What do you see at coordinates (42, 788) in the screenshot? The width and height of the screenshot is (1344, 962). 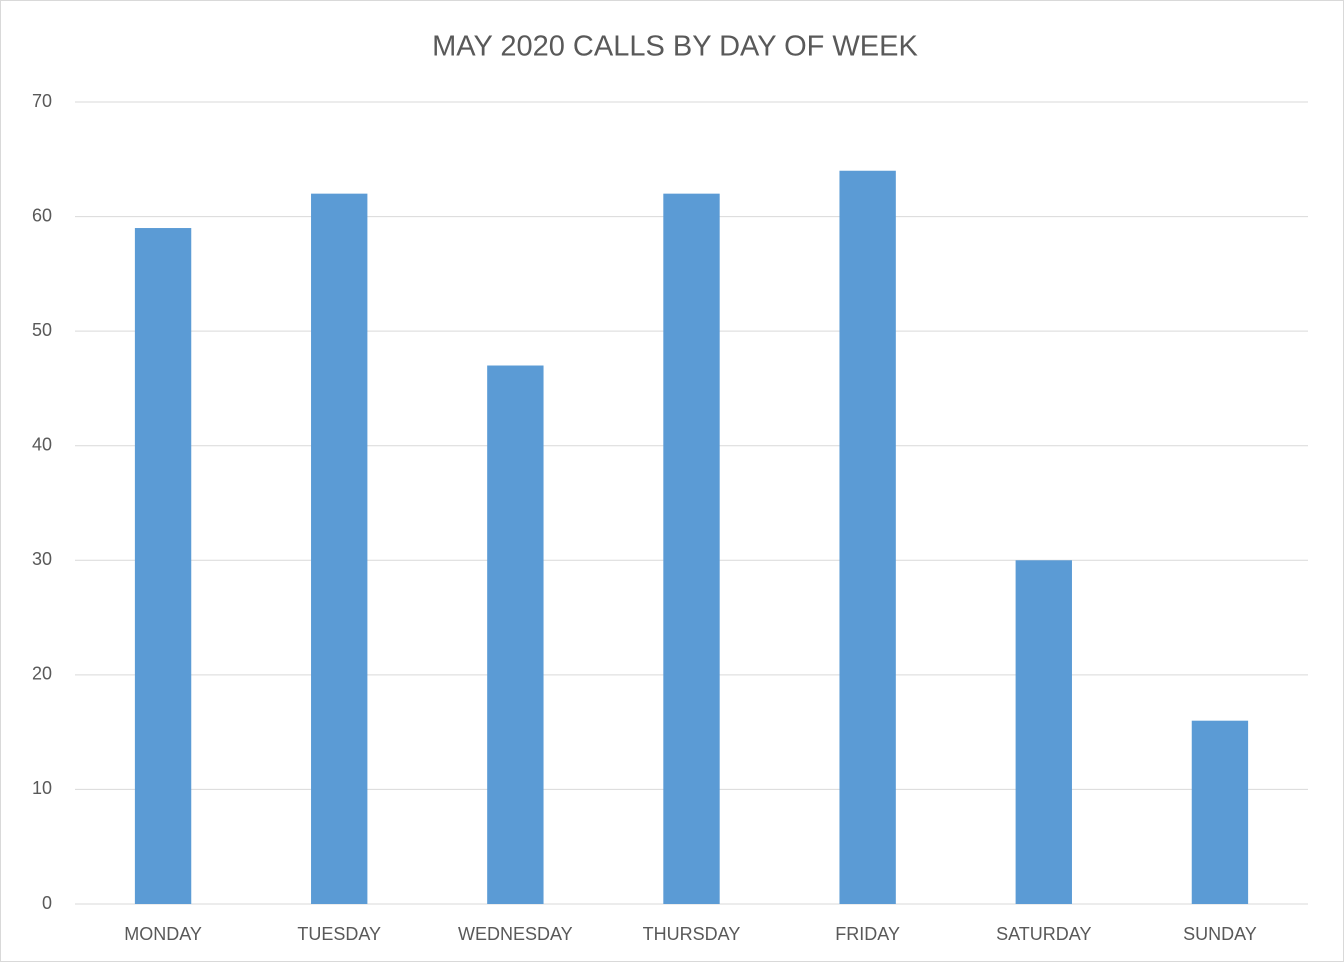 I see `y-tick-label: 10` at bounding box center [42, 788].